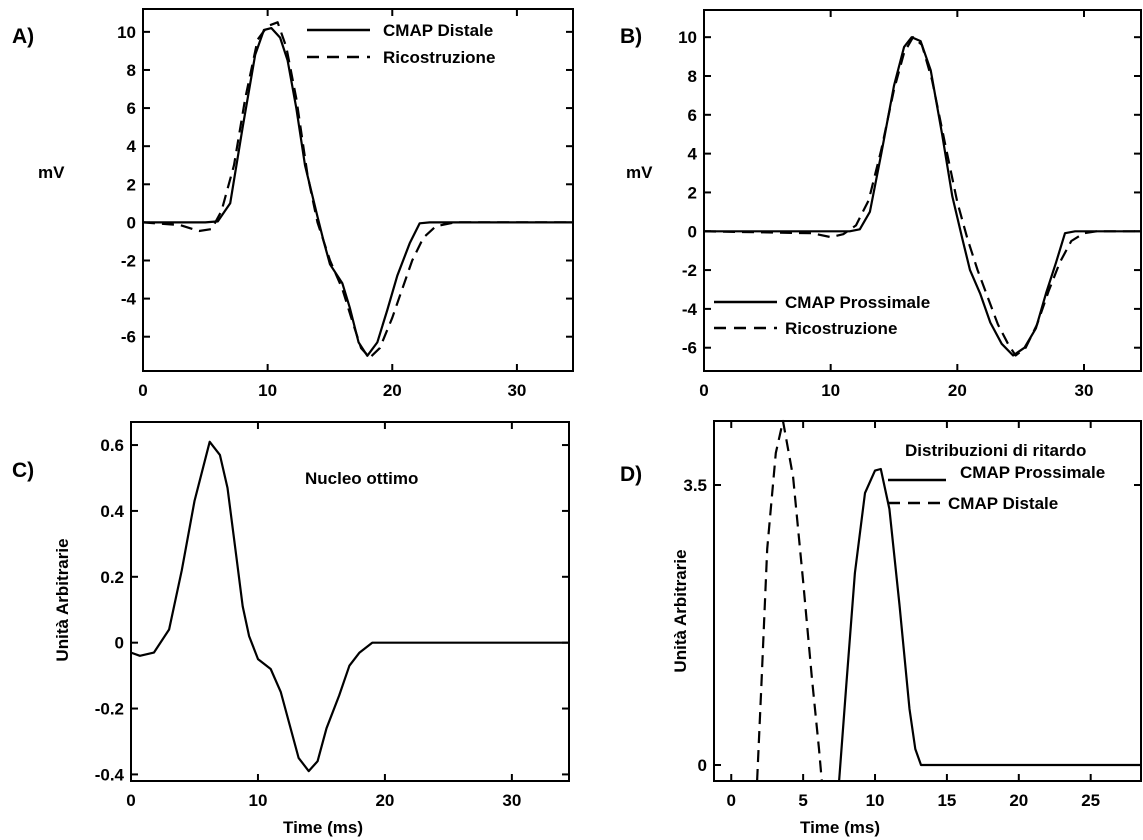 The height and width of the screenshot is (840, 1143). I want to click on panel-a-xtick-label-0: 0, so click(142, 390).